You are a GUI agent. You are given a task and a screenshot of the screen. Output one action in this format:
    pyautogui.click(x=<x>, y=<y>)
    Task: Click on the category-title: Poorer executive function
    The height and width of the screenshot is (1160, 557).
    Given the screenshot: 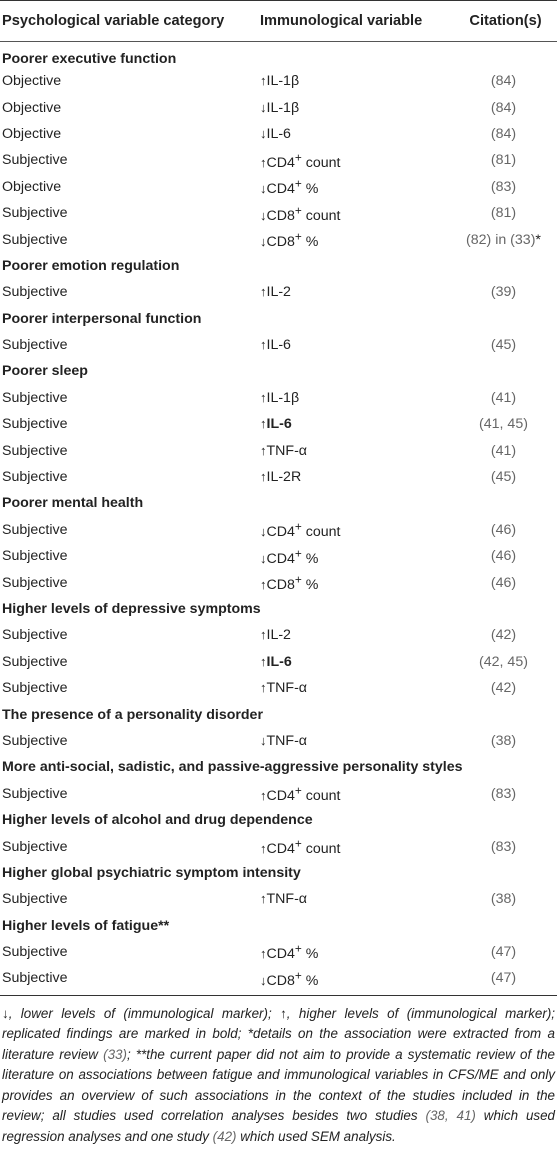 What is the action you would take?
    pyautogui.click(x=89, y=59)
    